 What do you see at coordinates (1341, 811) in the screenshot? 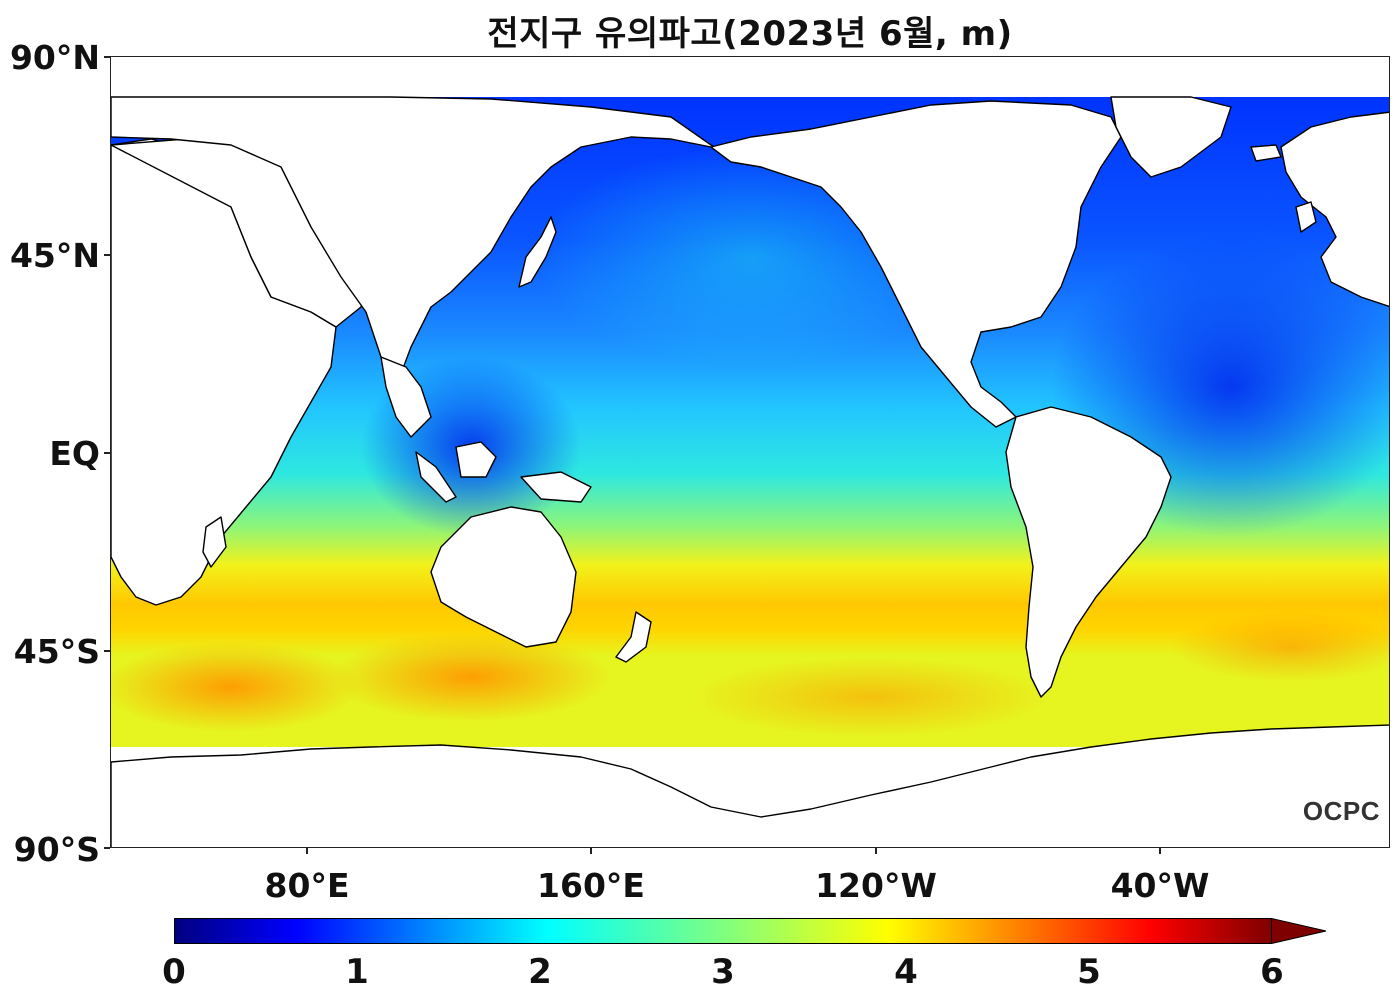
I see `ocpc-watermark: OCPC` at bounding box center [1341, 811].